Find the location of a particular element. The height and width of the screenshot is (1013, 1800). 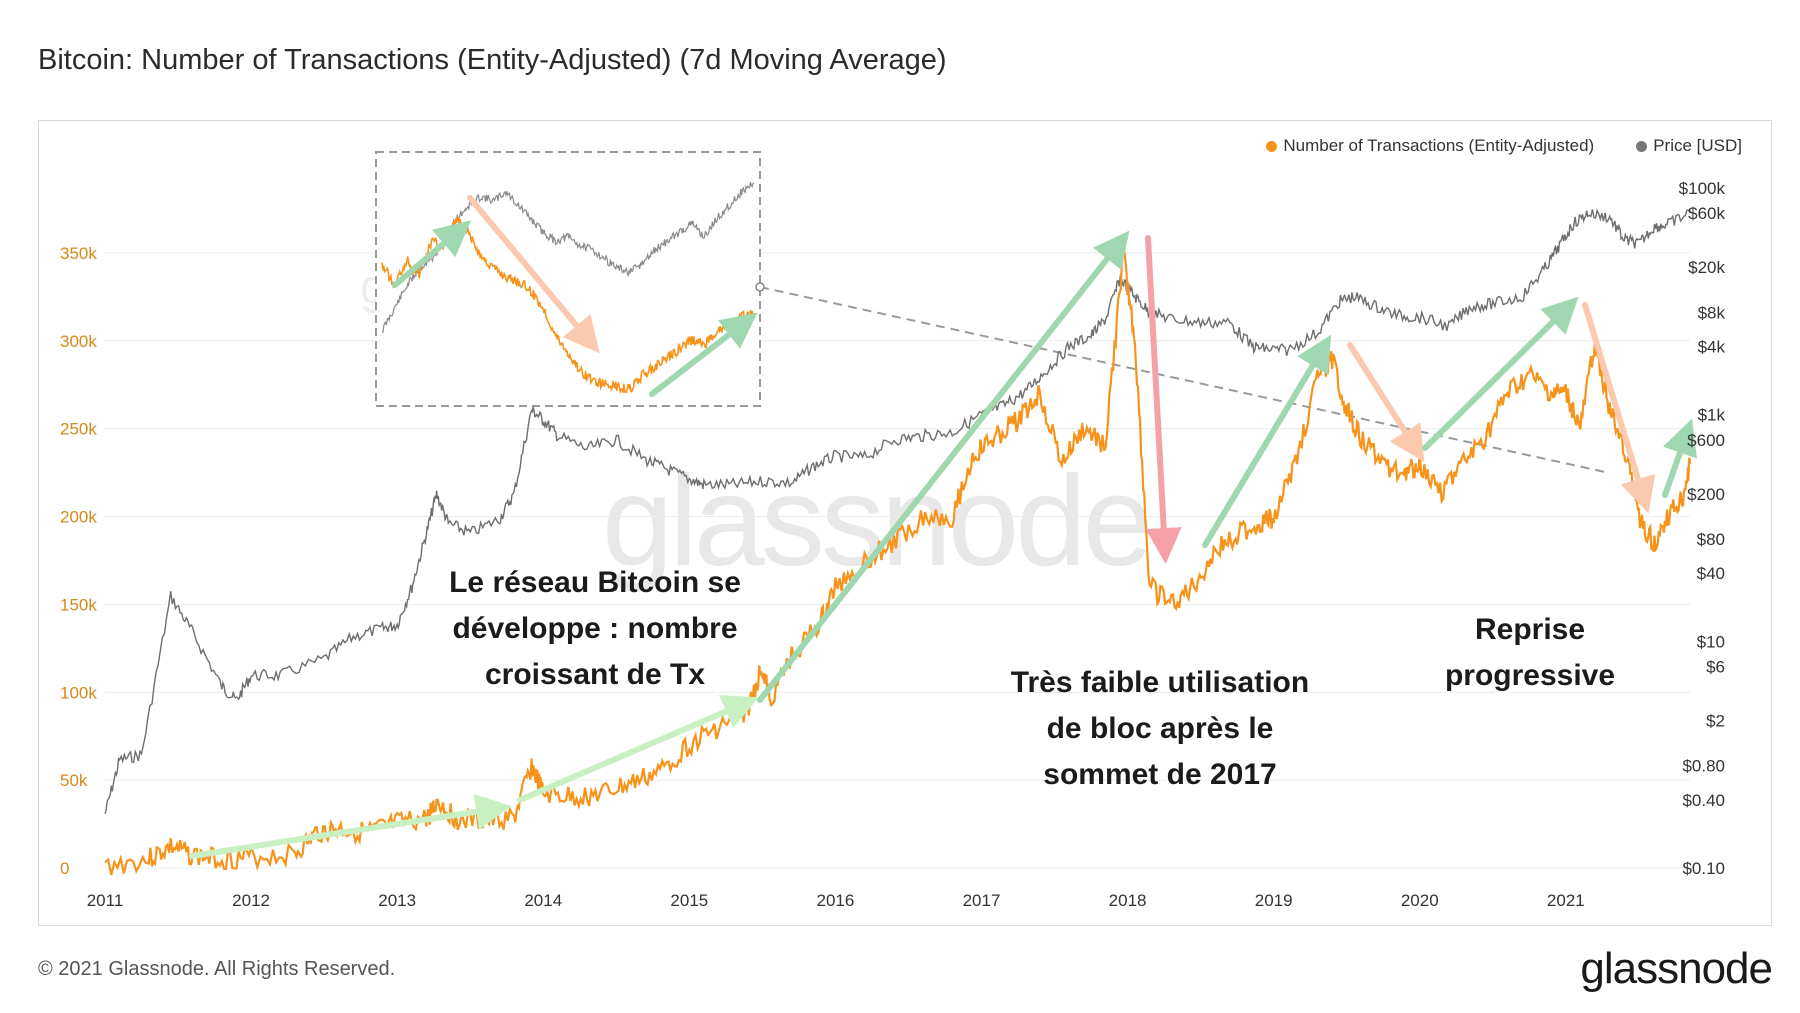

annotation-low-line: de bloc après le is located at coordinates (1160, 728).